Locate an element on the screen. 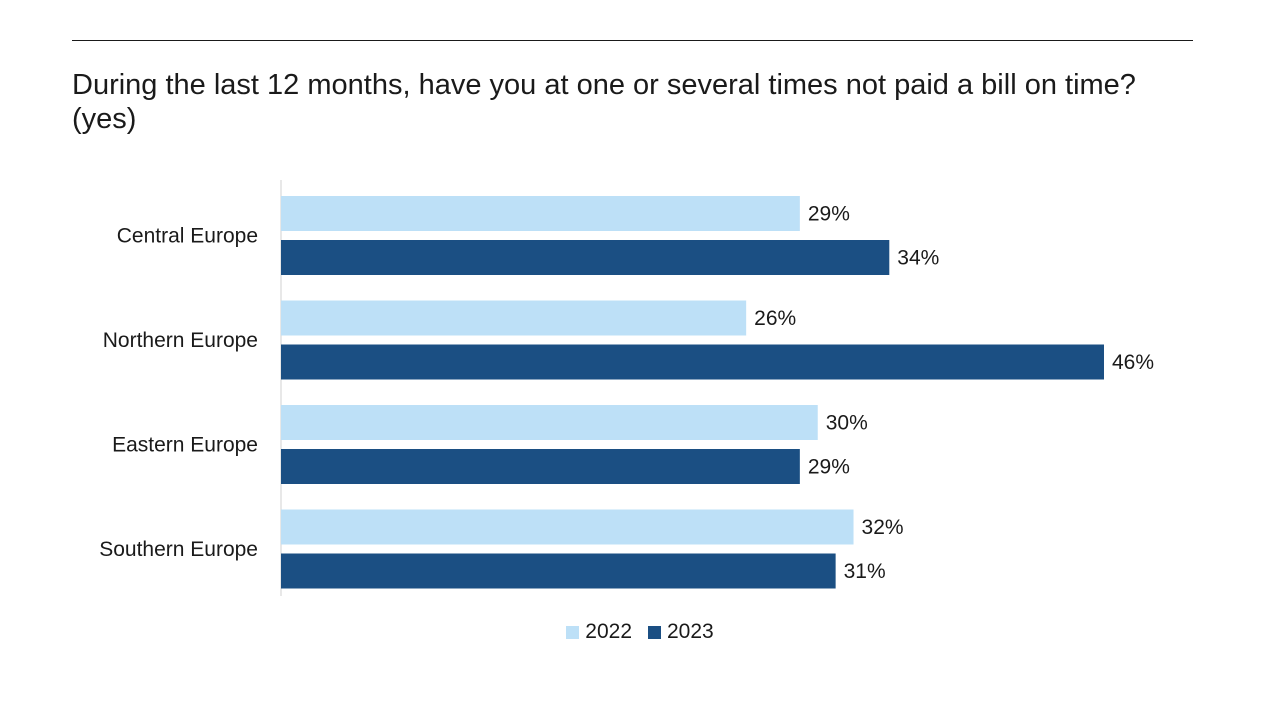 Image resolution: width=1280 pixels, height=720 pixels. legend-item-2022: 2022 is located at coordinates (599, 632).